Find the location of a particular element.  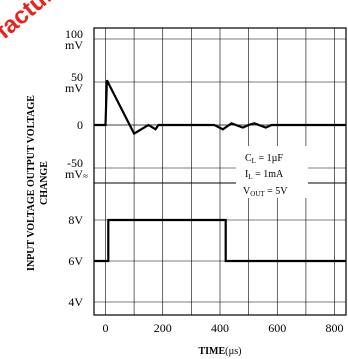

top-y-tick-number: 0 is located at coordinates (80, 125).